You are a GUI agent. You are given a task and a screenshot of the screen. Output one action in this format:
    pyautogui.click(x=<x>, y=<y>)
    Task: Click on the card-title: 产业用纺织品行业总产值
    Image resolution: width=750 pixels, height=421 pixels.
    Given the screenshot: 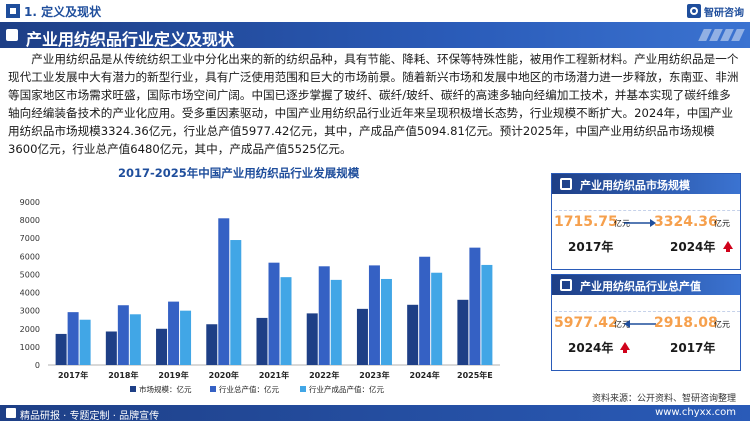 What is the action you would take?
    pyautogui.click(x=640, y=286)
    